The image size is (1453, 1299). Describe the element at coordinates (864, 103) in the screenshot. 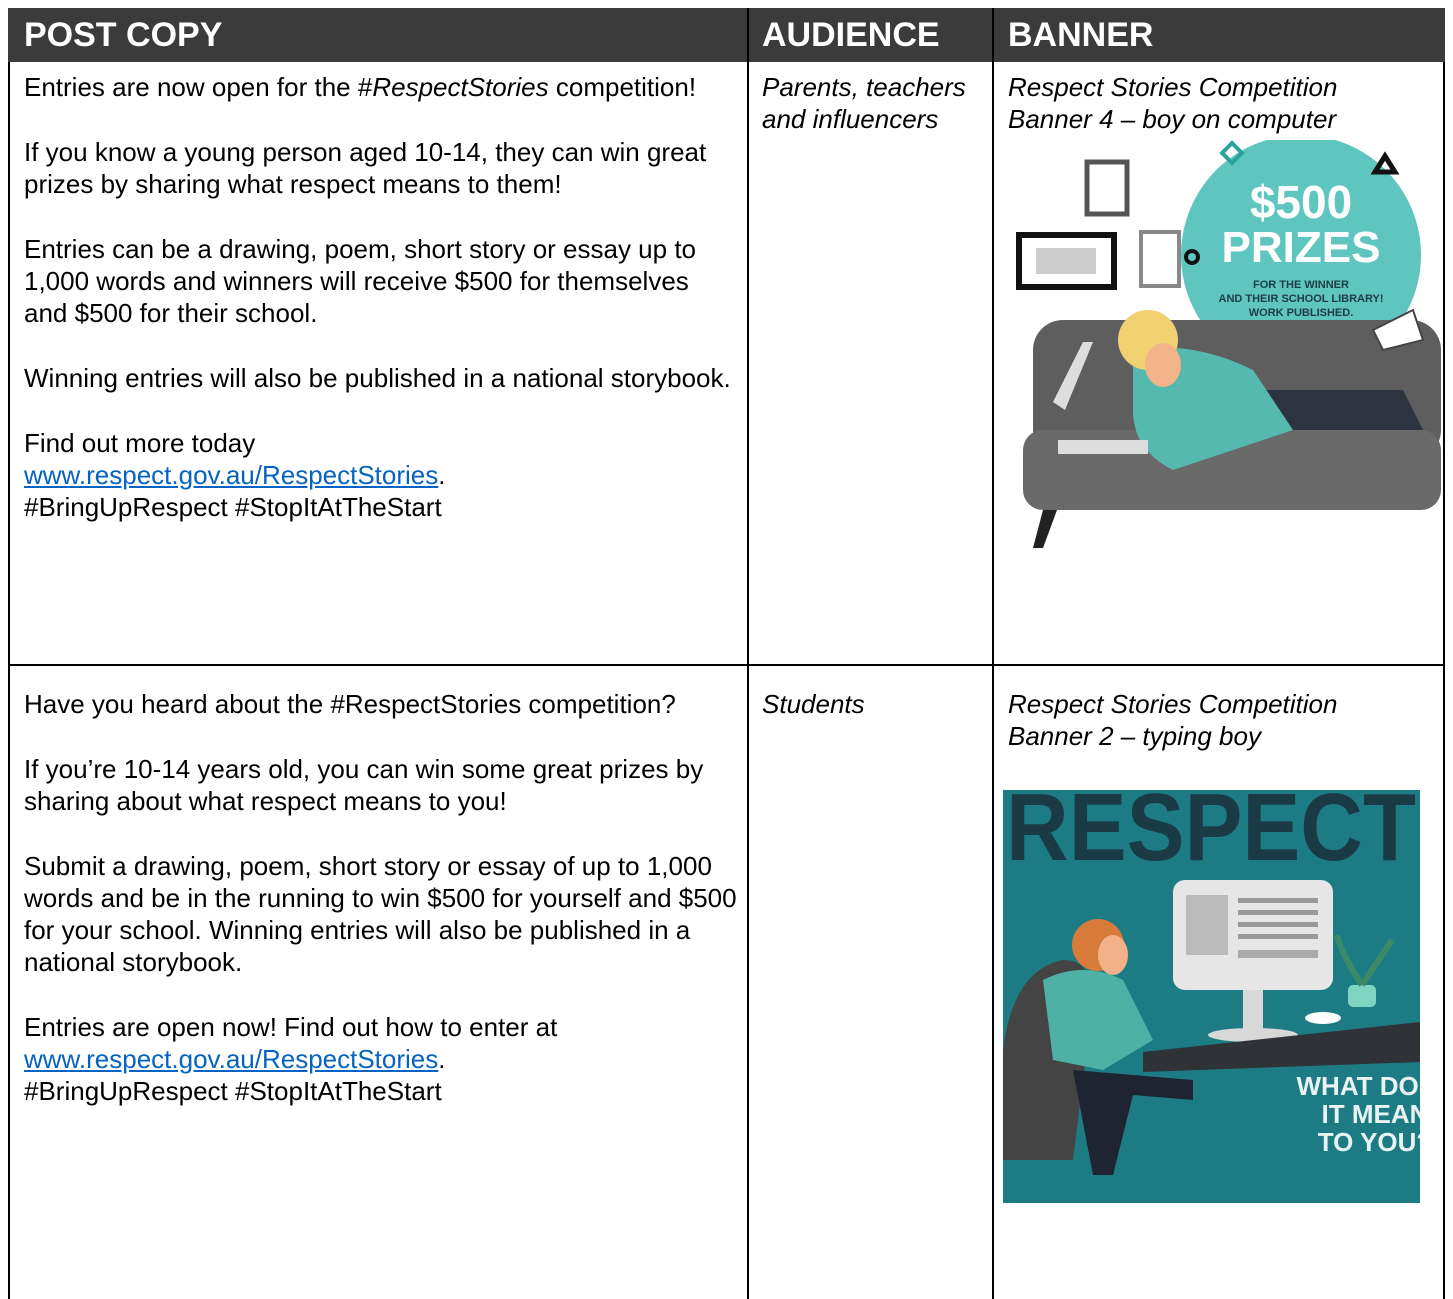

I see `audience: Parents, teachers and influencers` at that location.